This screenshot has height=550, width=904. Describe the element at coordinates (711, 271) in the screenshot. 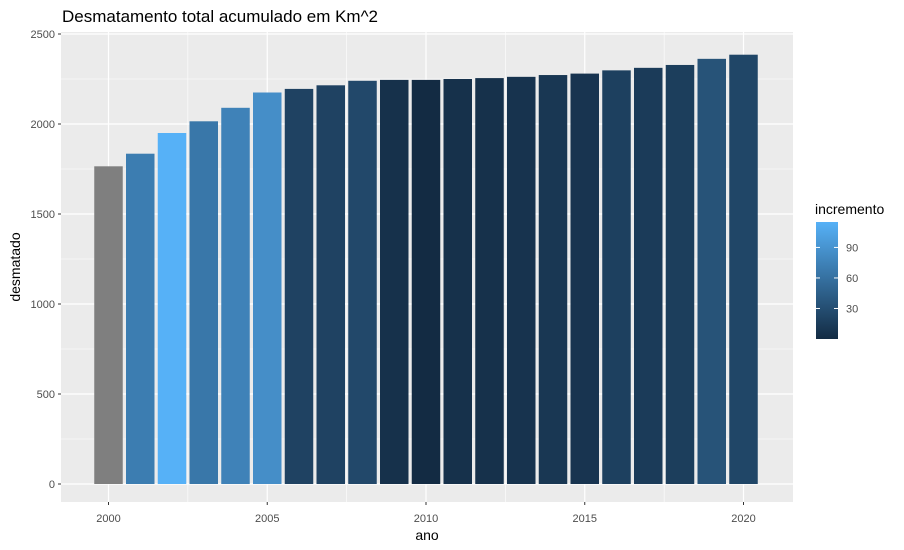

I see `bar-2019` at that location.